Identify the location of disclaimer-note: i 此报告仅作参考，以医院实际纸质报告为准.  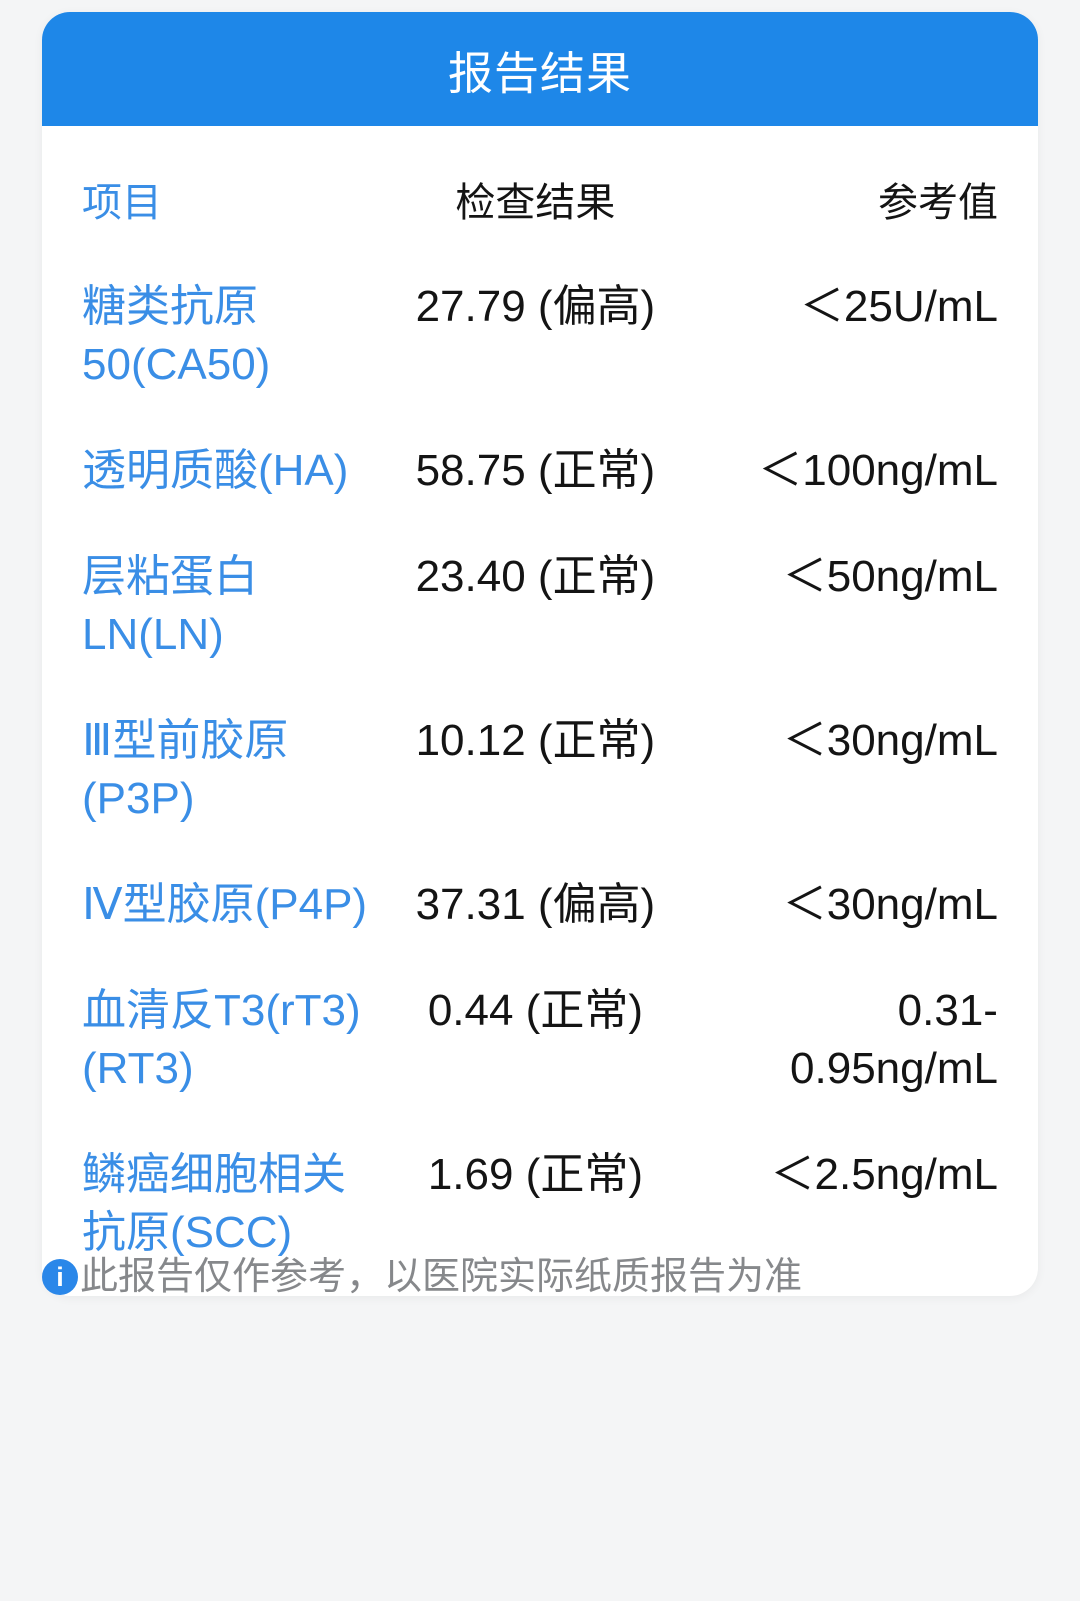
(540, 1277).